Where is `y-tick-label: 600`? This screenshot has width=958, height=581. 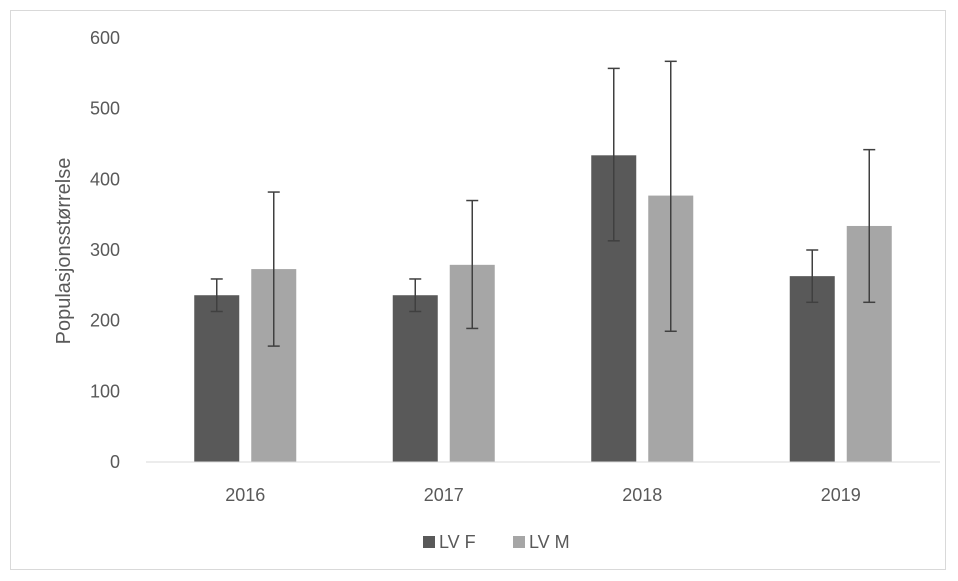 y-tick-label: 600 is located at coordinates (105, 38).